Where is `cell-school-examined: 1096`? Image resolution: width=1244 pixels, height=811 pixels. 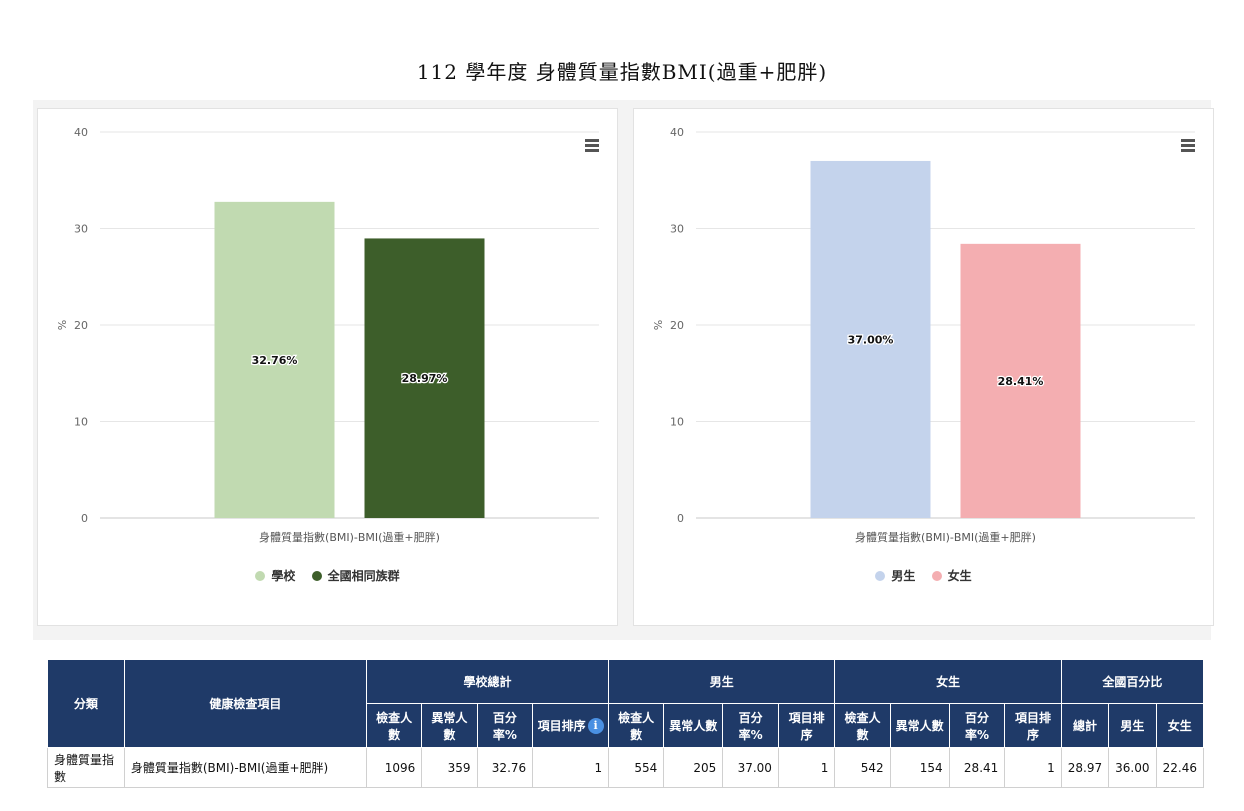 cell-school-examined: 1096 is located at coordinates (394, 767).